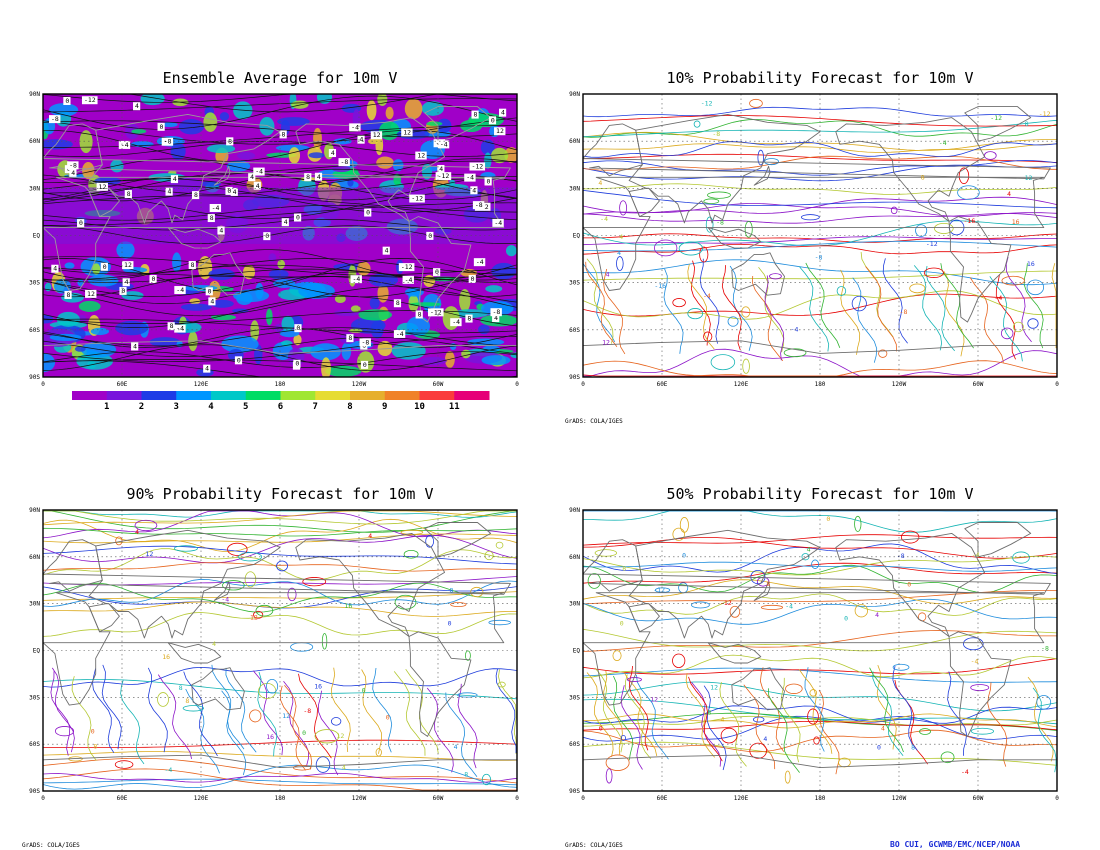 This screenshot has height=850, width=1100. Describe the element at coordinates (517, 384) in the screenshot. I see `lon-tick-label: 0` at that location.